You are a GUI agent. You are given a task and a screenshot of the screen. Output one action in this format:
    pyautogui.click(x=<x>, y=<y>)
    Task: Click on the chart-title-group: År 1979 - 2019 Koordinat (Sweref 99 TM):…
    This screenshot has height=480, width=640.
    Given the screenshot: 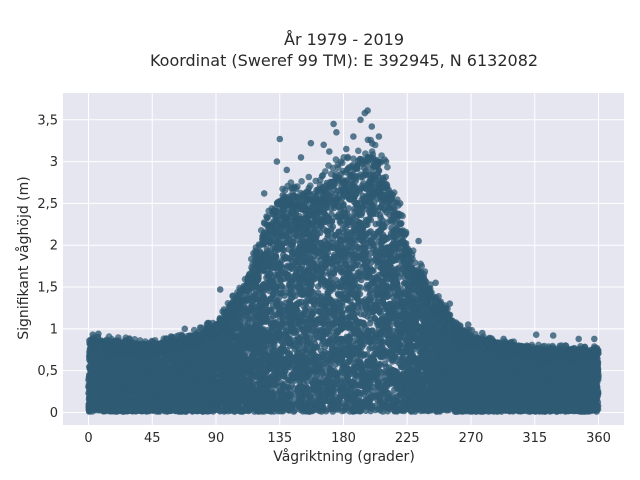 What is the action you would take?
    pyautogui.click(x=344, y=50)
    